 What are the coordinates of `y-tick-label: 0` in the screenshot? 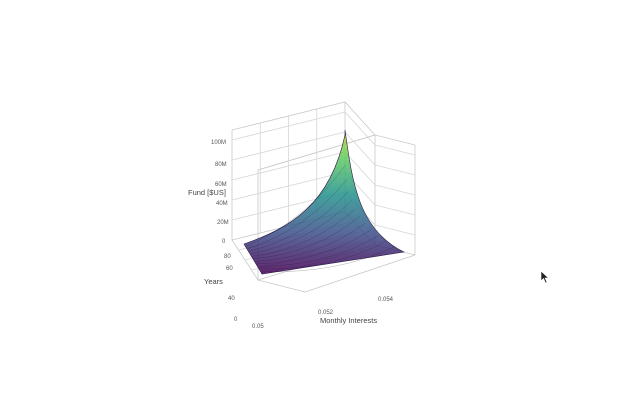 It's located at (236, 320).